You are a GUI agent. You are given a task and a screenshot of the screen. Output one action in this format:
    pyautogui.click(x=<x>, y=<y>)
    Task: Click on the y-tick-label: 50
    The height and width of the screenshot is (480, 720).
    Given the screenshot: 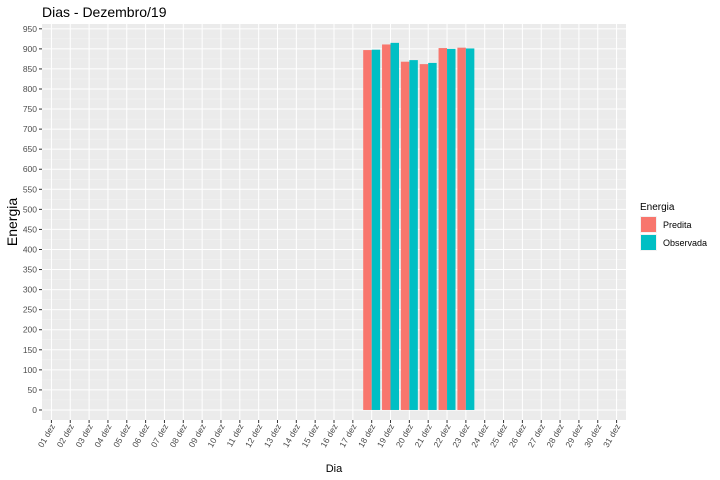 What is the action you would take?
    pyautogui.click(x=33, y=390)
    